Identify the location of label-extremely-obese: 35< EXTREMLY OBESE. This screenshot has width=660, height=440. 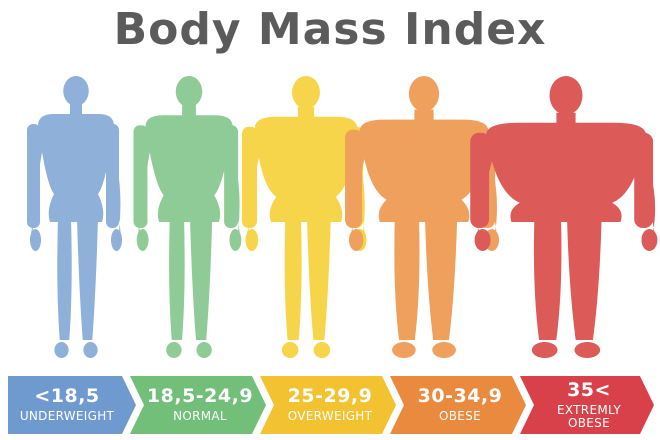
(589, 405).